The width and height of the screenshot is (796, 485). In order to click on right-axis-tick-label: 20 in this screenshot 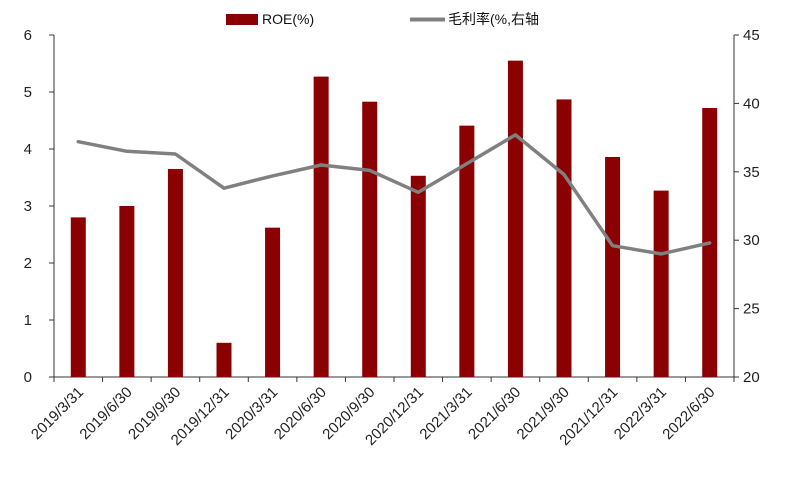, I will do `click(751, 377)`.